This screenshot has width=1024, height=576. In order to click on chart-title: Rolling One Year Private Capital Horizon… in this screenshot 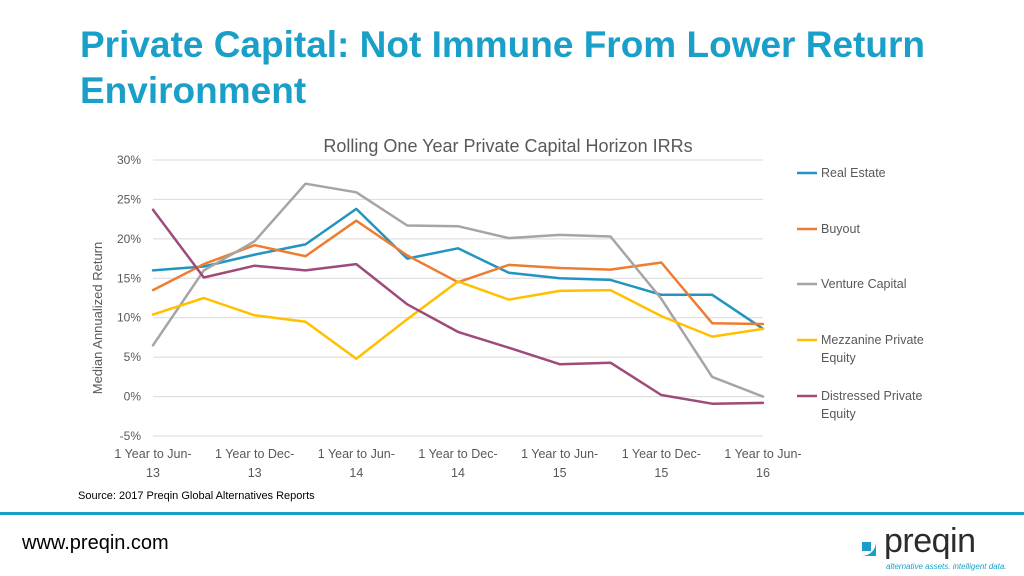, I will do `click(507, 146)`.